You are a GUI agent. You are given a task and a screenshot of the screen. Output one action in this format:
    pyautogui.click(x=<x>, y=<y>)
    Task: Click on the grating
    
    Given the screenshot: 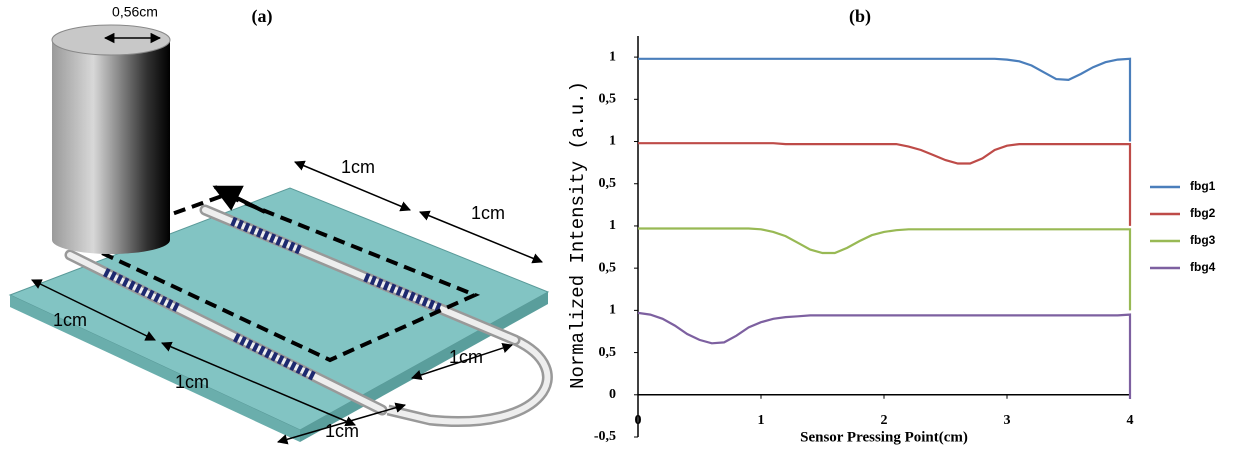 What is the action you would take?
    pyautogui.click(x=266, y=235)
    